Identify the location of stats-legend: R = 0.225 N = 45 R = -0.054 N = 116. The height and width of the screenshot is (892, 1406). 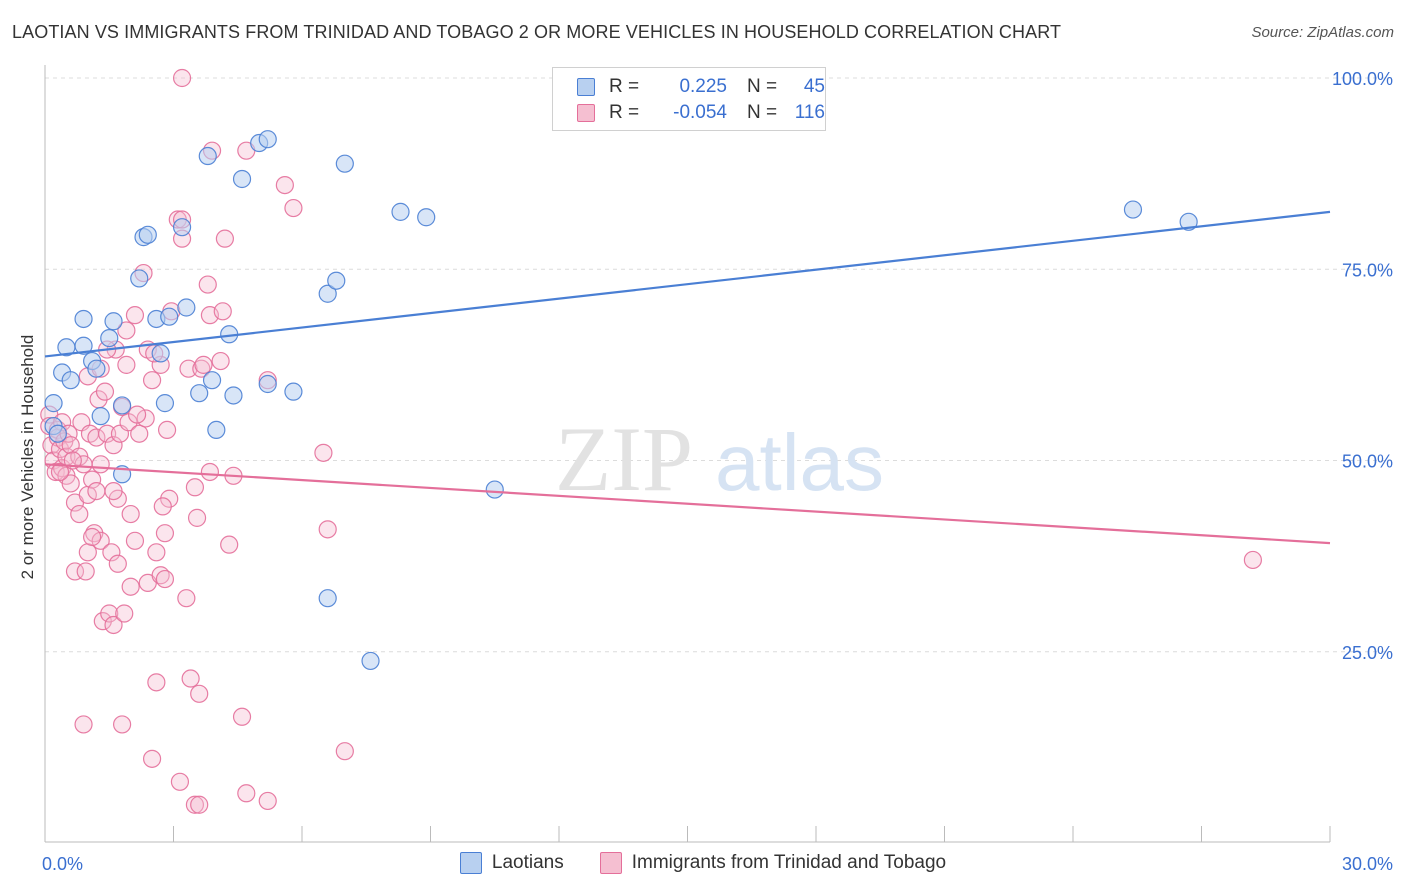
(689, 99).